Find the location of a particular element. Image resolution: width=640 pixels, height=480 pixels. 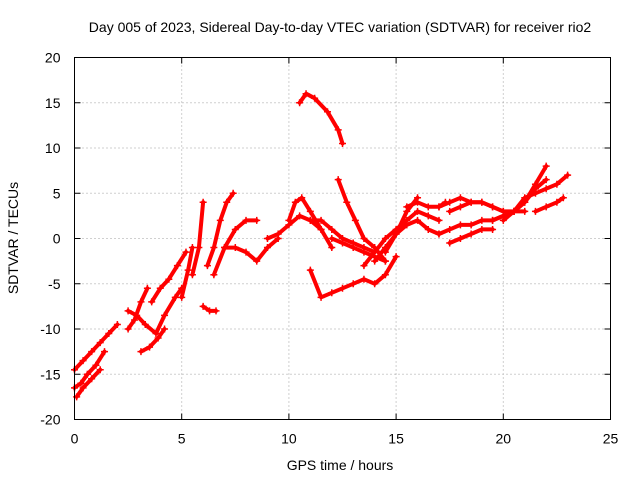

x-tick-label: 15 is located at coordinates (396, 439).